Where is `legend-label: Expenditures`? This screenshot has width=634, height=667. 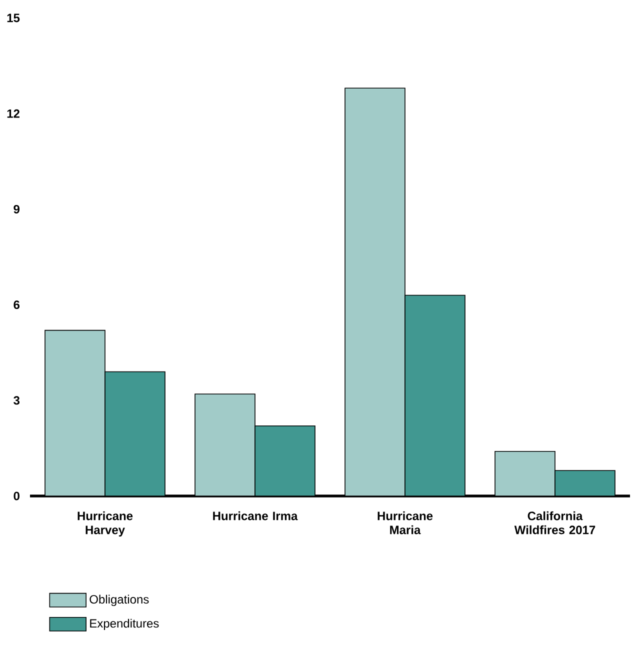 legend-label: Expenditures is located at coordinates (124, 624).